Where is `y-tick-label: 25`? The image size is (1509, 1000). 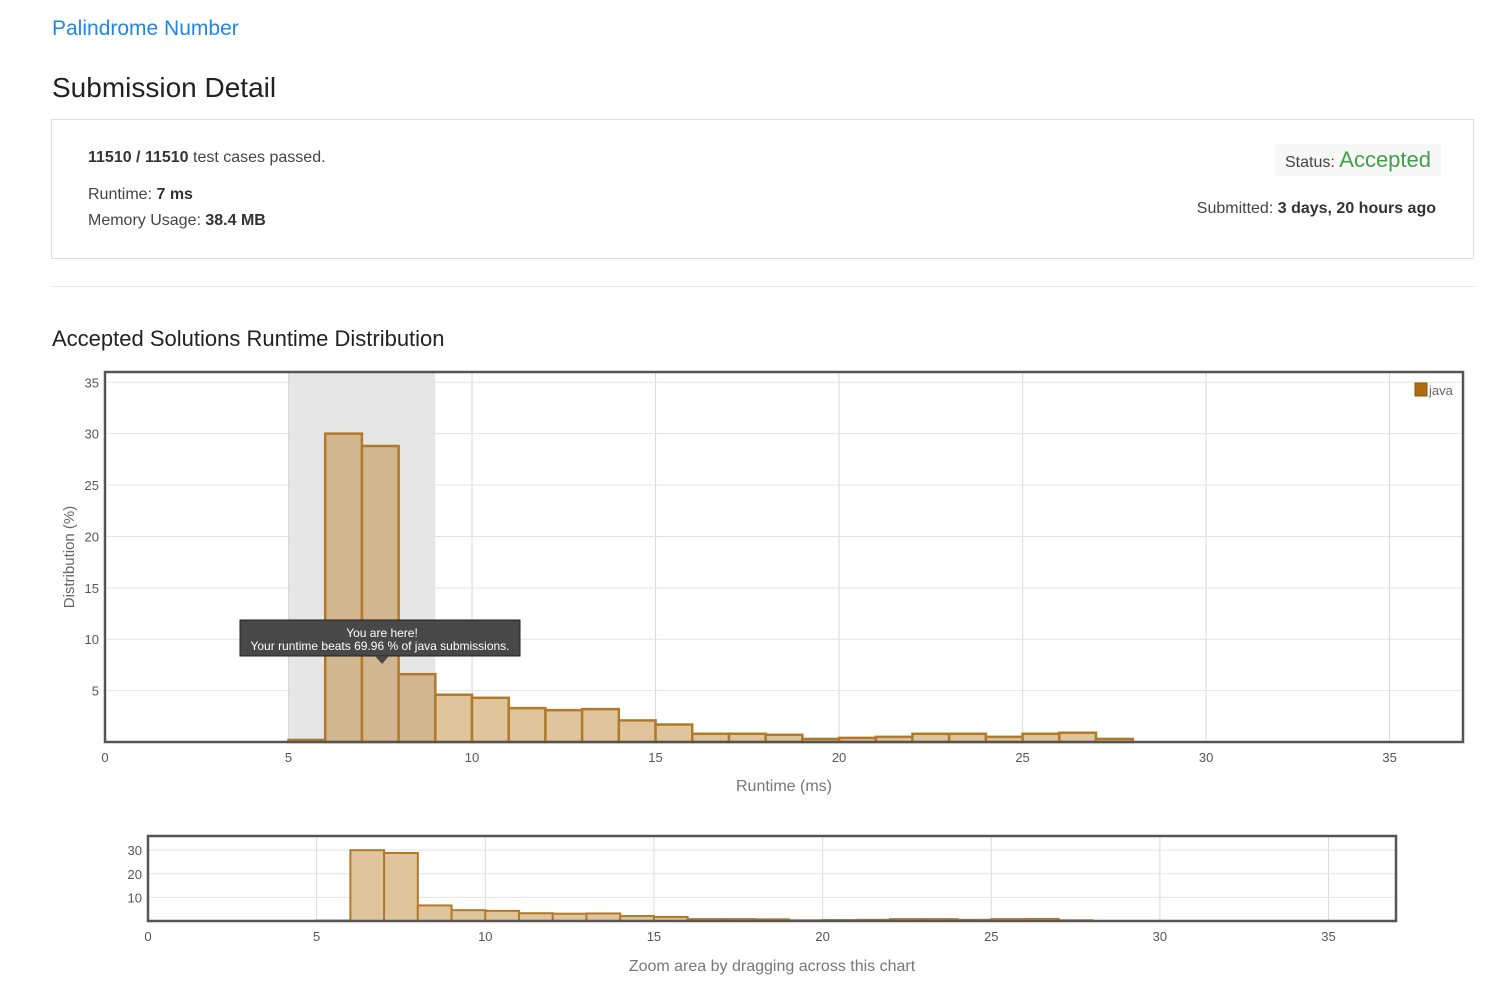 y-tick-label: 25 is located at coordinates (92, 485).